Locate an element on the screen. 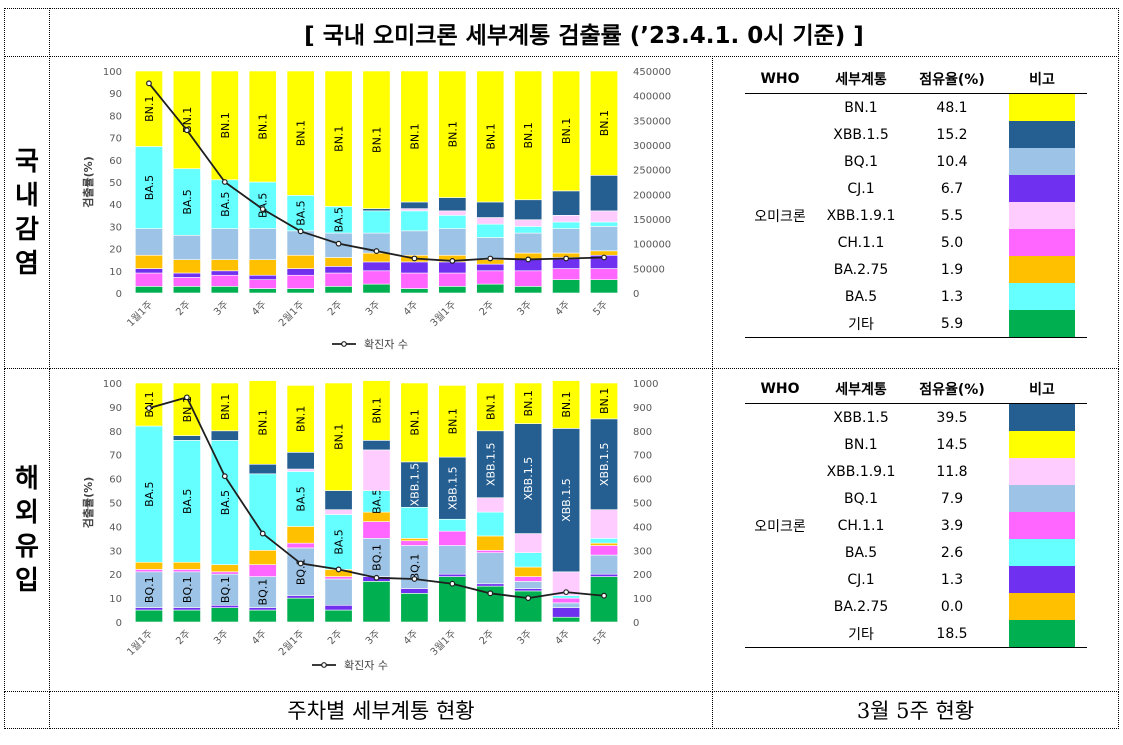  share-cell: 18.5 is located at coordinates (952, 634).